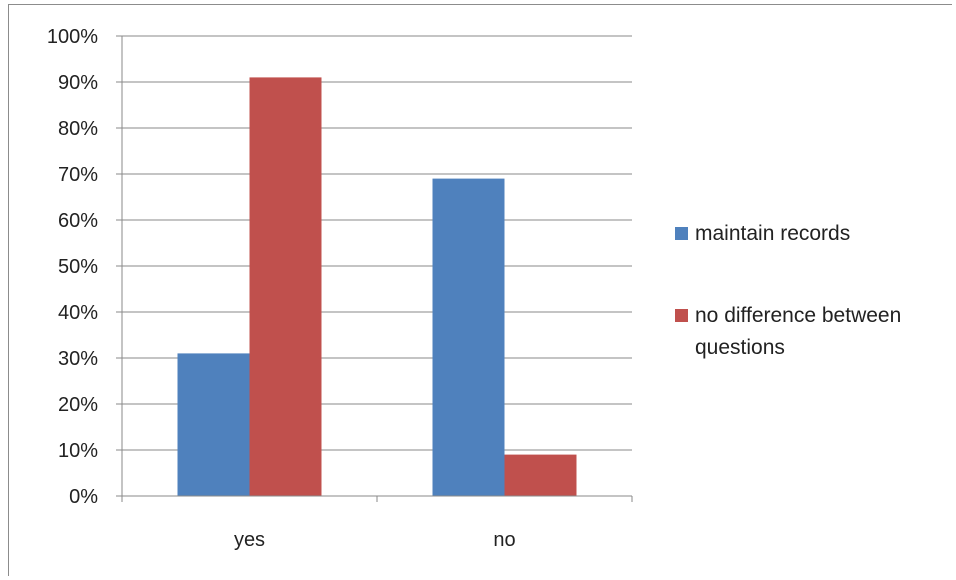 Image resolution: width=956 pixels, height=580 pixels. What do you see at coordinates (375, 540) in the screenshot?
I see `x-axis-ticks: yes no` at bounding box center [375, 540].